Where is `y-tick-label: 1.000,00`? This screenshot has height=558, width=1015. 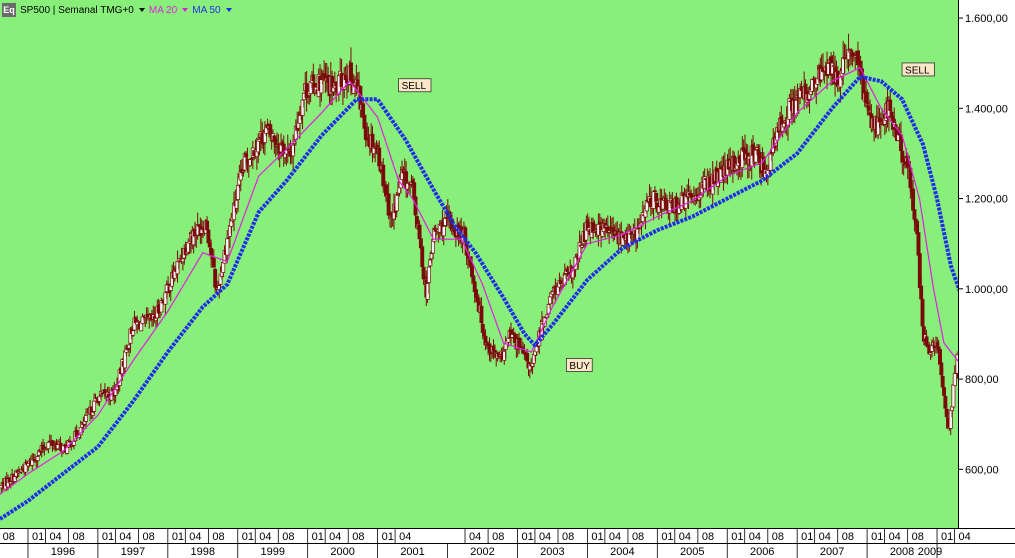
y-tick-label: 1.000,00 is located at coordinates (986, 290).